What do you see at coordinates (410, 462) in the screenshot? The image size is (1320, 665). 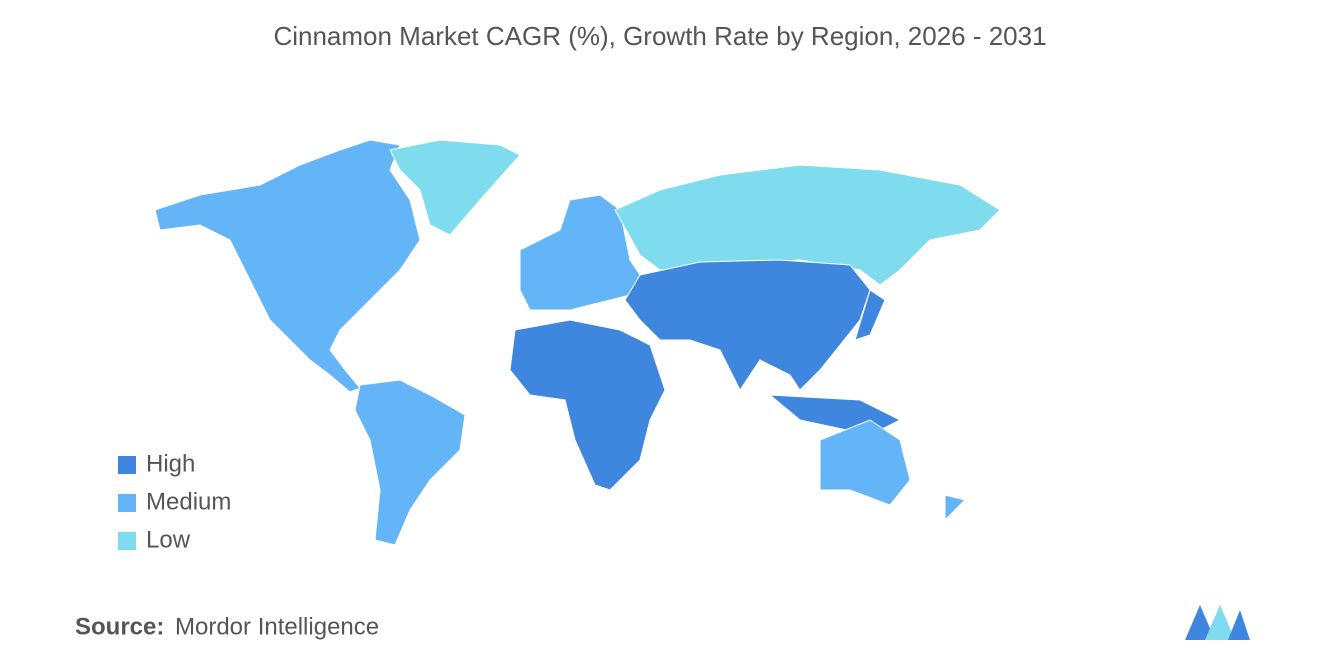 I see `south-america` at bounding box center [410, 462].